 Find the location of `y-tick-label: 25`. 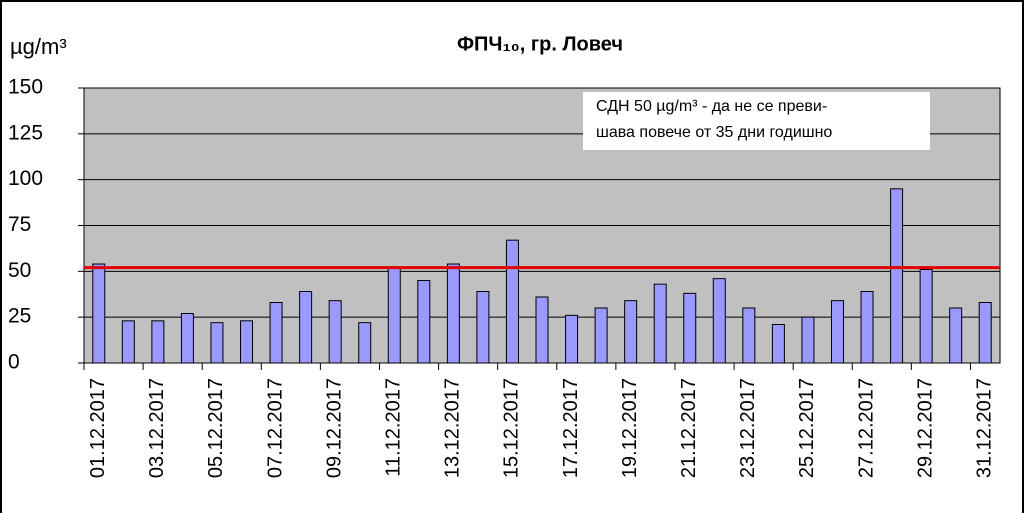

y-tick-label: 25 is located at coordinates (19, 316).